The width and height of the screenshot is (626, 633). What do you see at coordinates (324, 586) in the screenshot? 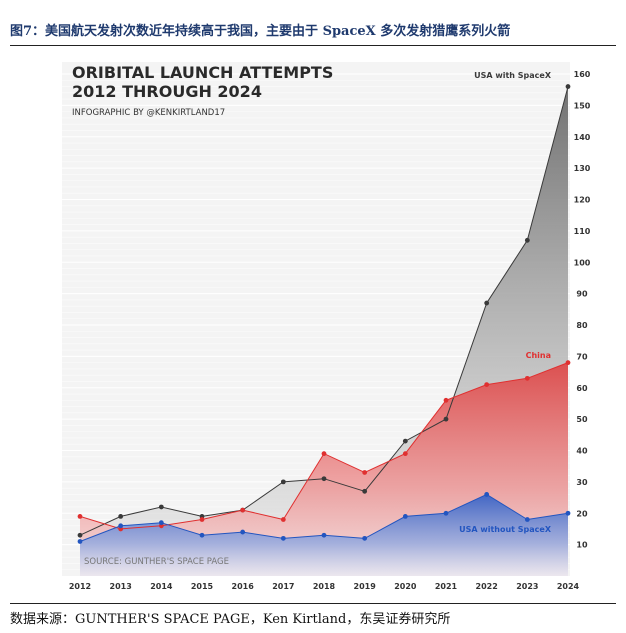
I see `x-tick-label: 2018` at bounding box center [324, 586].